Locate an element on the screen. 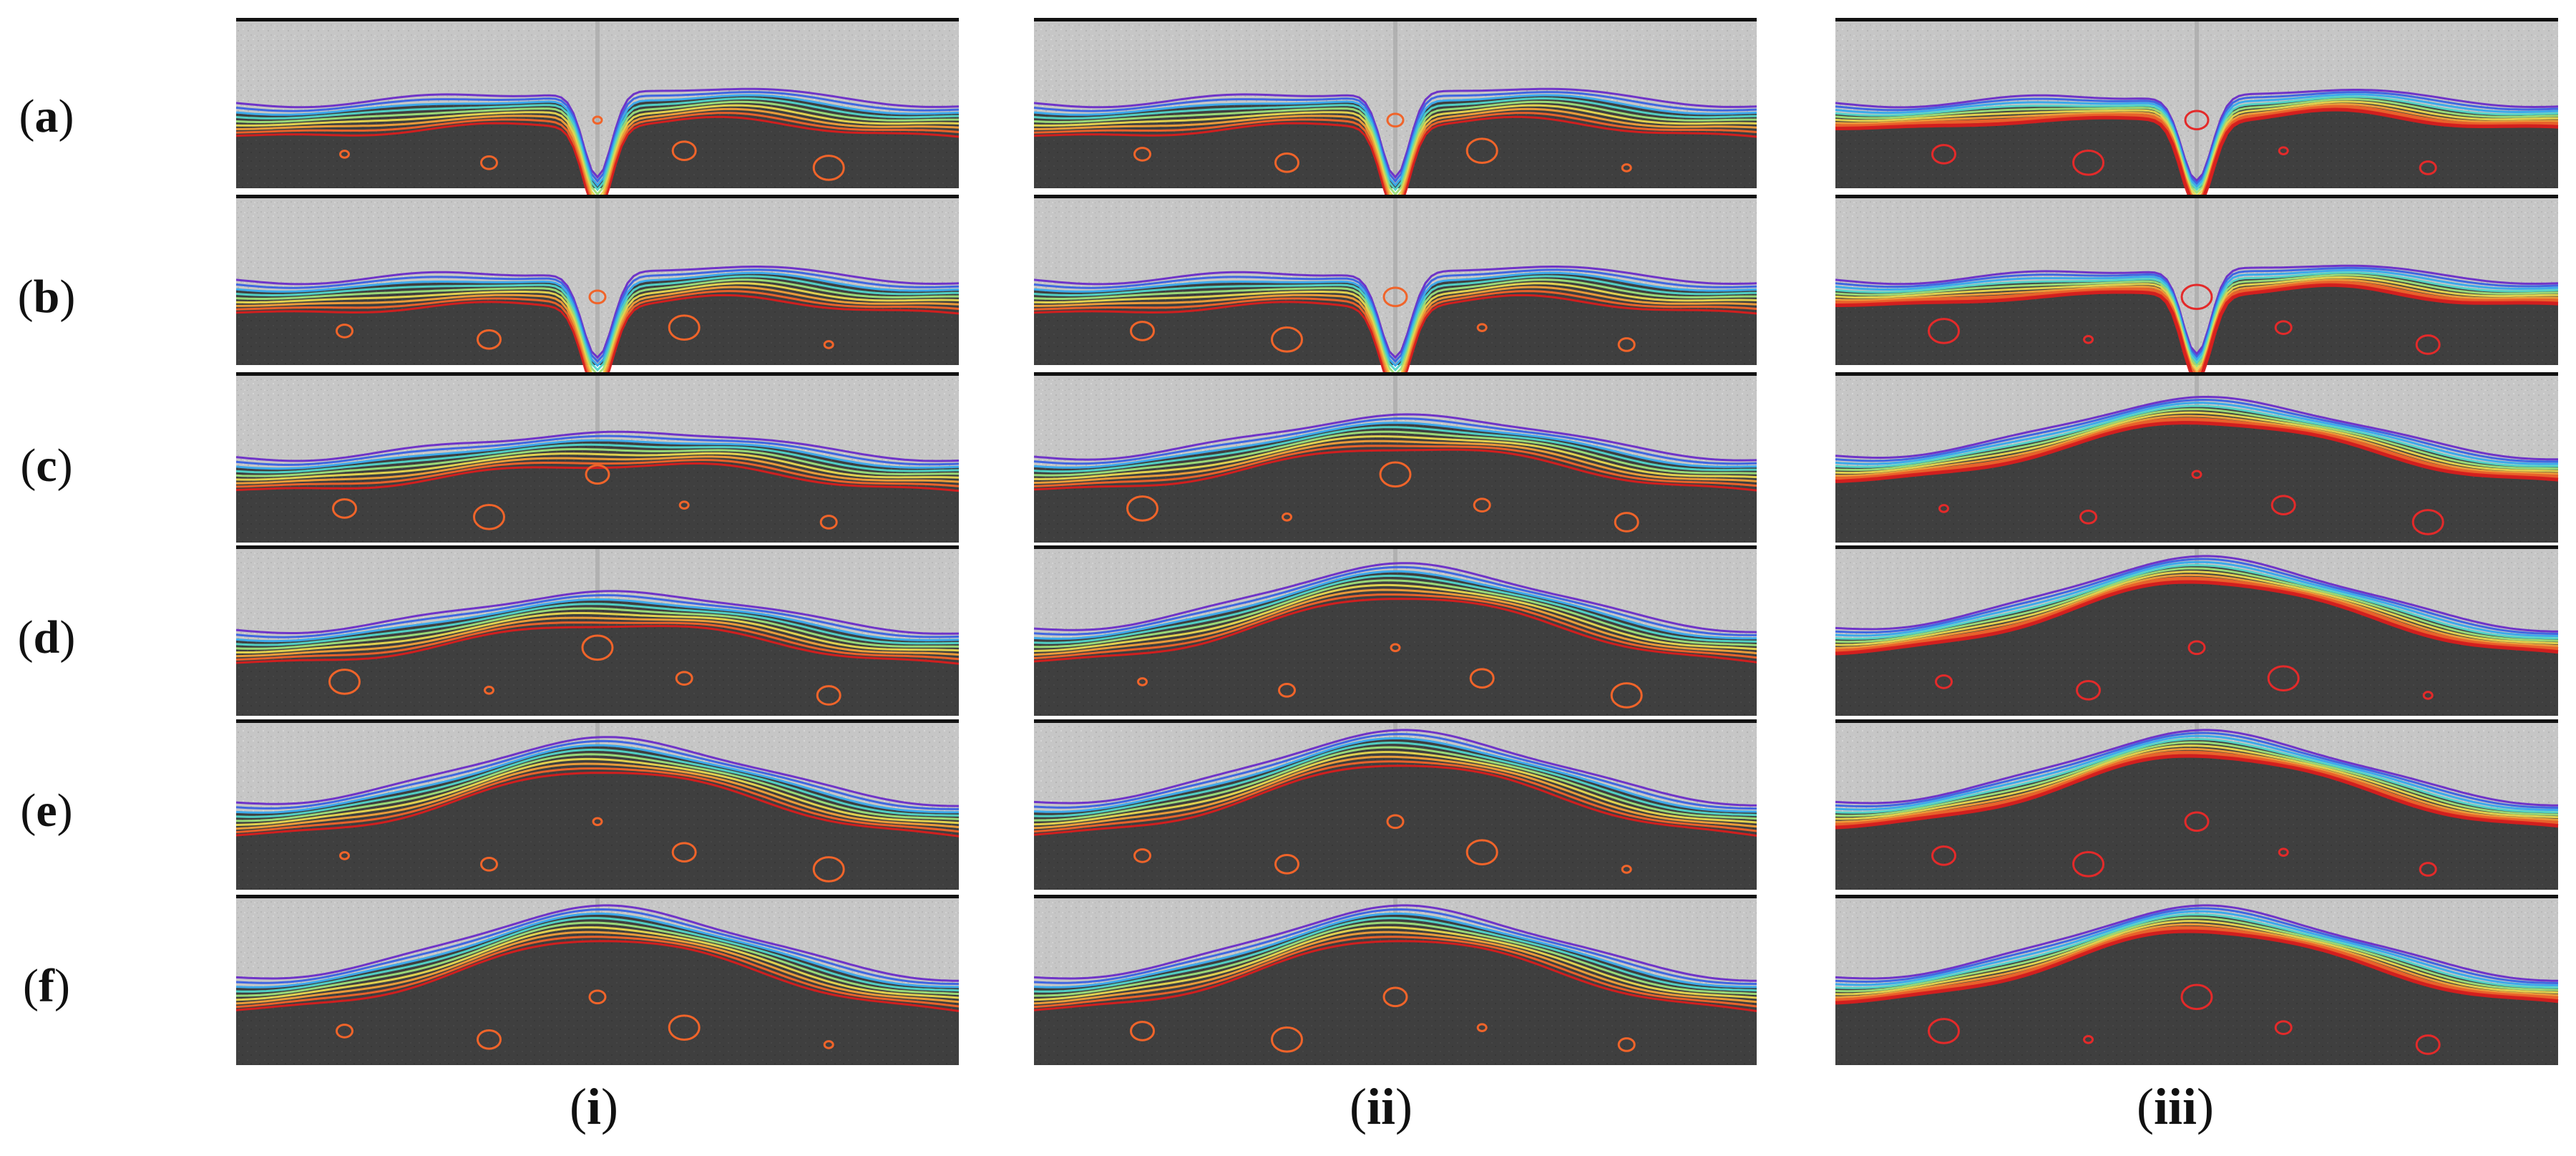 The height and width of the screenshot is (1156, 2576). panel-r2-c2 is located at coordinates (2197, 457).